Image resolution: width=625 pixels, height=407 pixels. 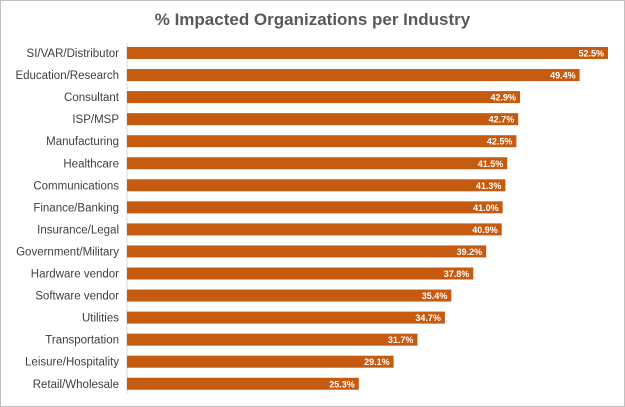 I want to click on value-label-7: 41.0%, so click(x=486, y=208).